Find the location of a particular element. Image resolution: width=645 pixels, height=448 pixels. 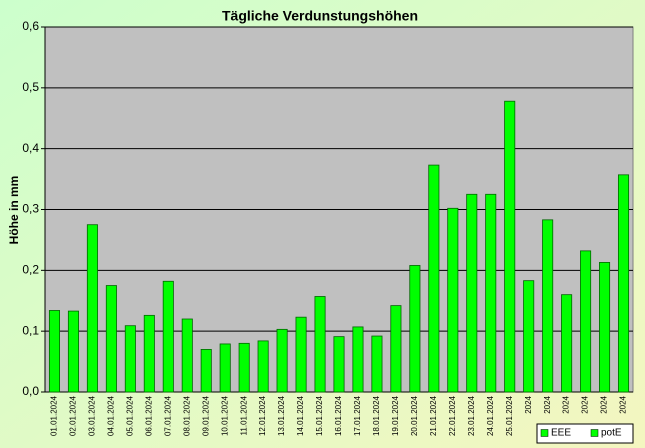

x-tick-label: 12.01.2024 is located at coordinates (262, 415).